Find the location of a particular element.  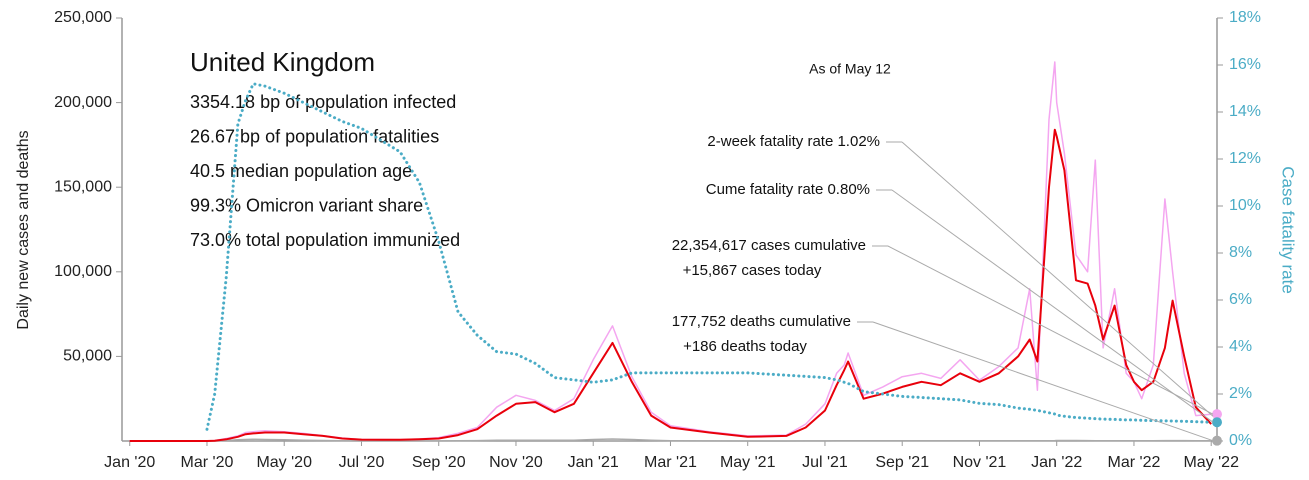

callout: 22,354,617 cases cumulative is located at coordinates (769, 245).